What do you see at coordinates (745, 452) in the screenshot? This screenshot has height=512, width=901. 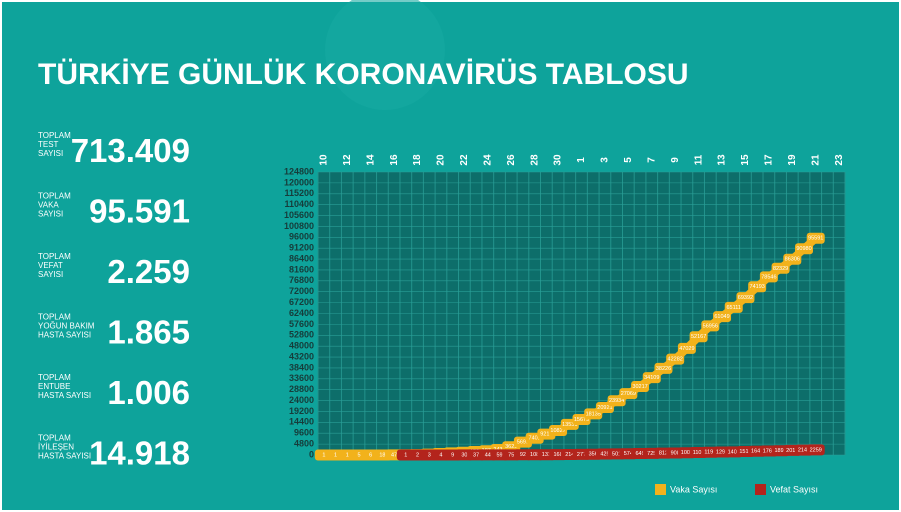 I see `point-label: 1518` at bounding box center [745, 452].